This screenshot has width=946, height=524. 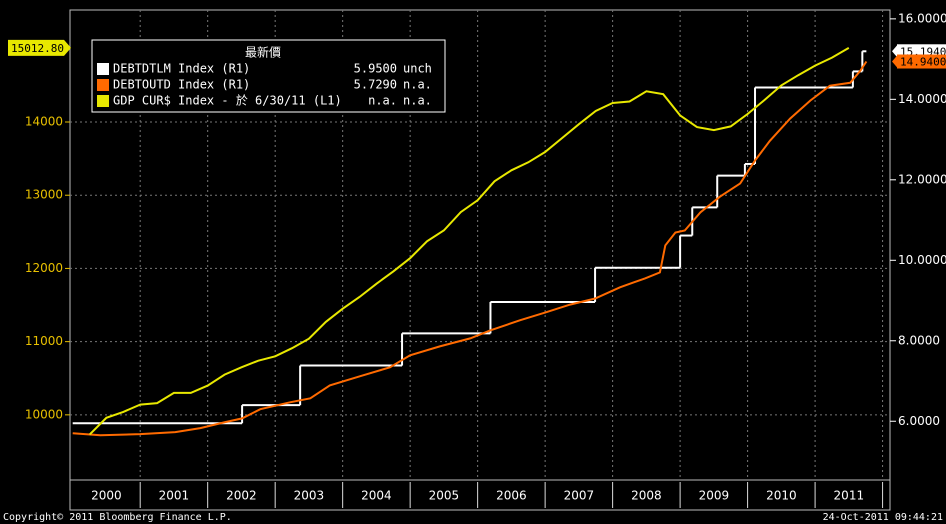 What do you see at coordinates (375, 69) in the screenshot?
I see `legend-value: 5.9500` at bounding box center [375, 69].